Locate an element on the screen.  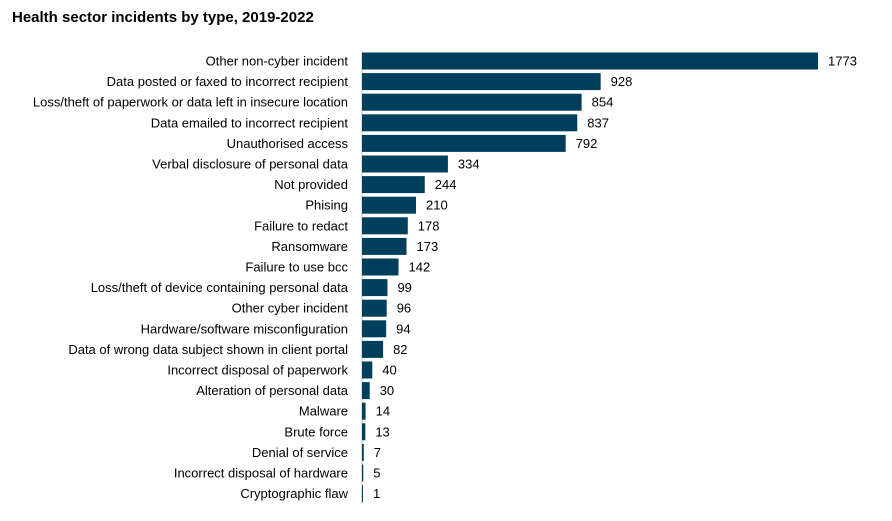
category-label: Alteration of personal data is located at coordinates (272, 390).